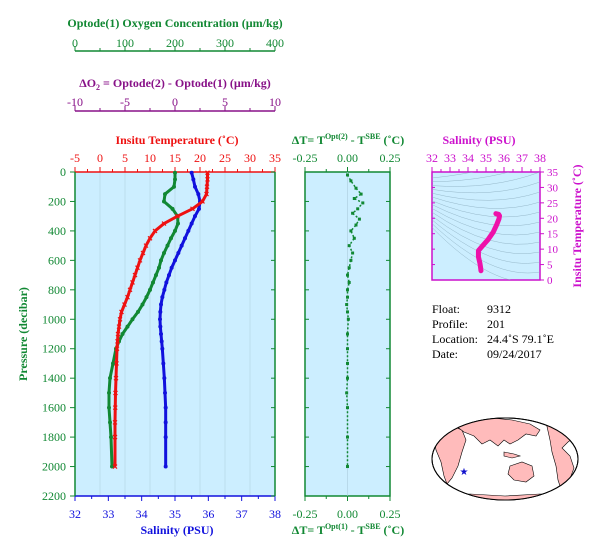 This screenshot has width=608, height=559. I want to click on delta-t-series, so click(355, 321).